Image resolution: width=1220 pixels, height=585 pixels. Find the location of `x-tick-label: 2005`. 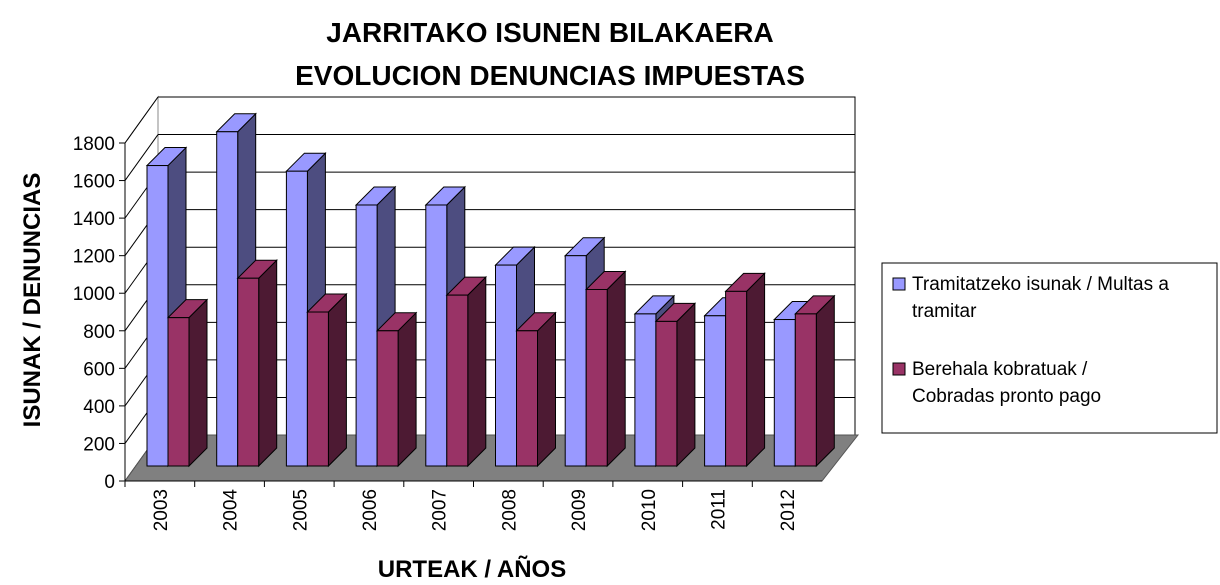

x-tick-label: 2005 is located at coordinates (300, 510).